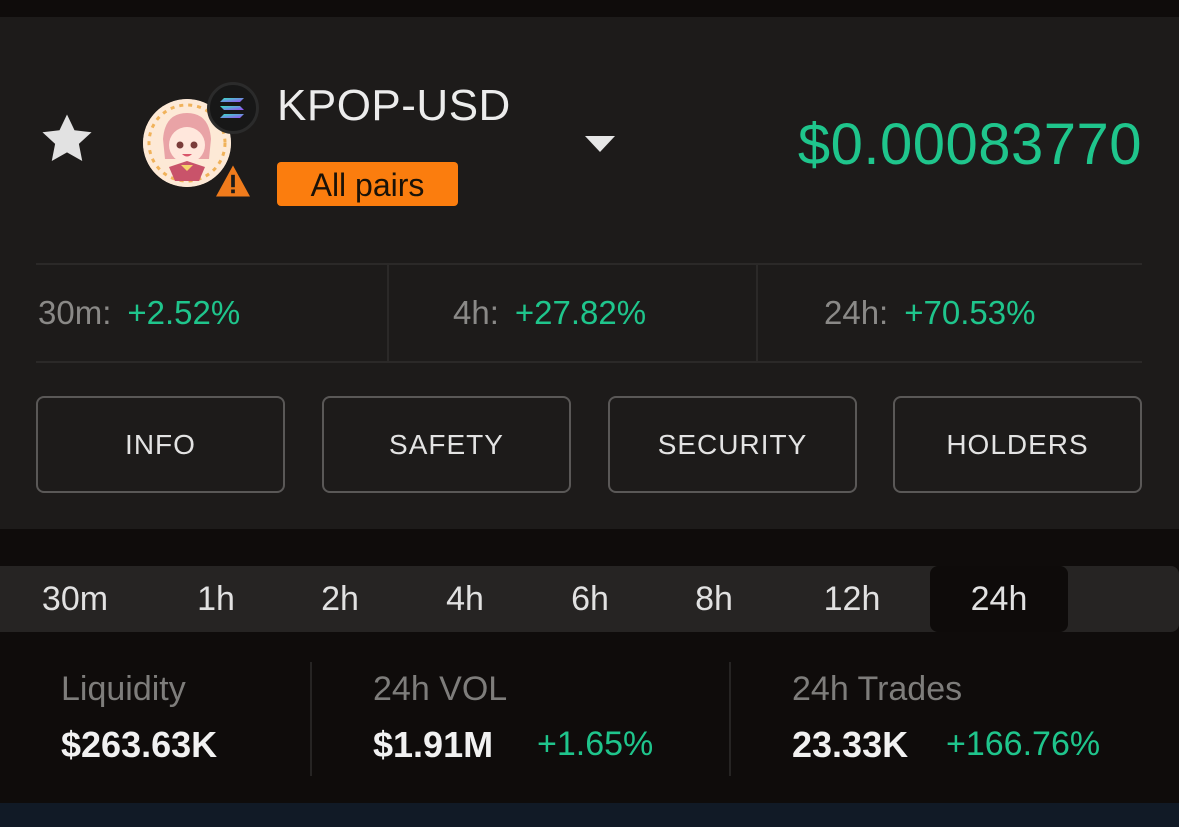 The height and width of the screenshot is (827, 1179). I want to click on volume-change: +1.65%, so click(595, 744).